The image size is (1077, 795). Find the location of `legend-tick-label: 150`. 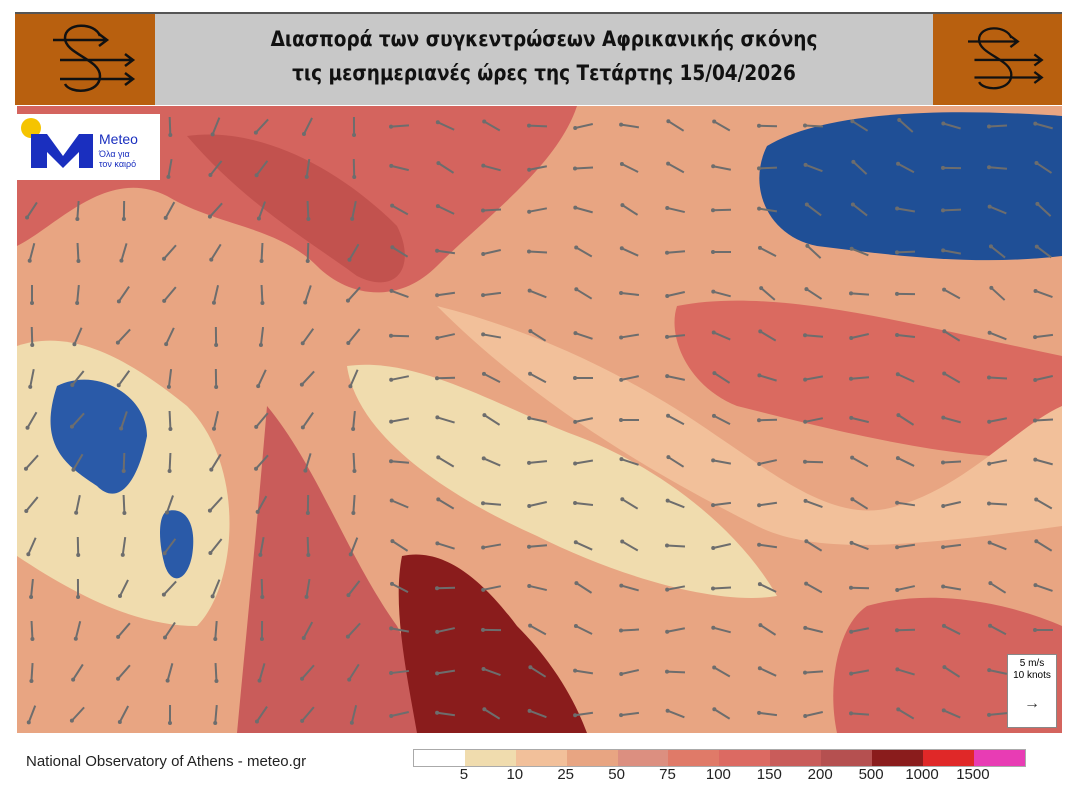

legend-tick-label: 150 is located at coordinates (769, 774).